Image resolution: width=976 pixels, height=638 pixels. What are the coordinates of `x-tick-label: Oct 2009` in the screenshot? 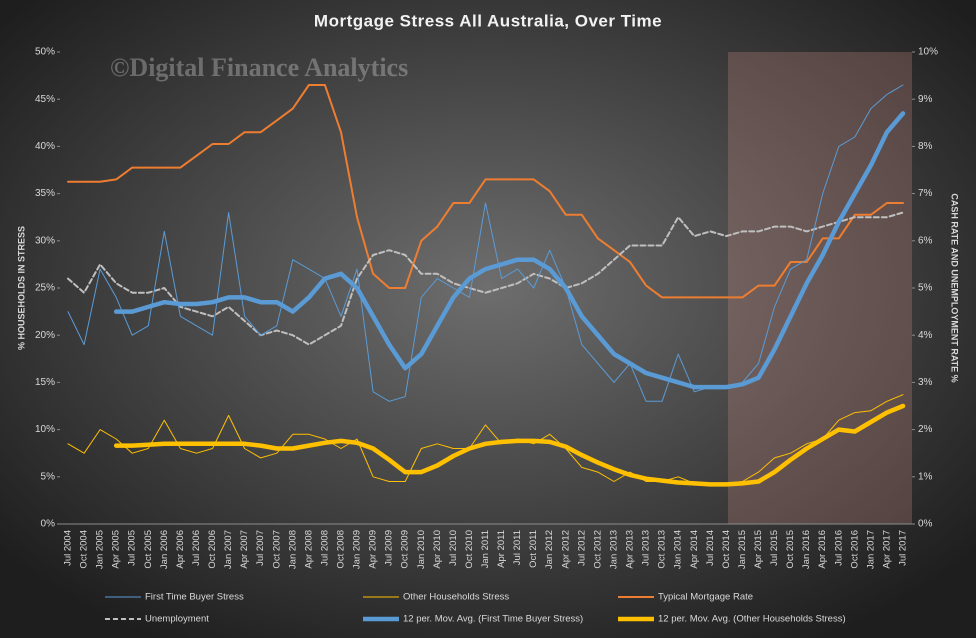 It's located at (405, 549).